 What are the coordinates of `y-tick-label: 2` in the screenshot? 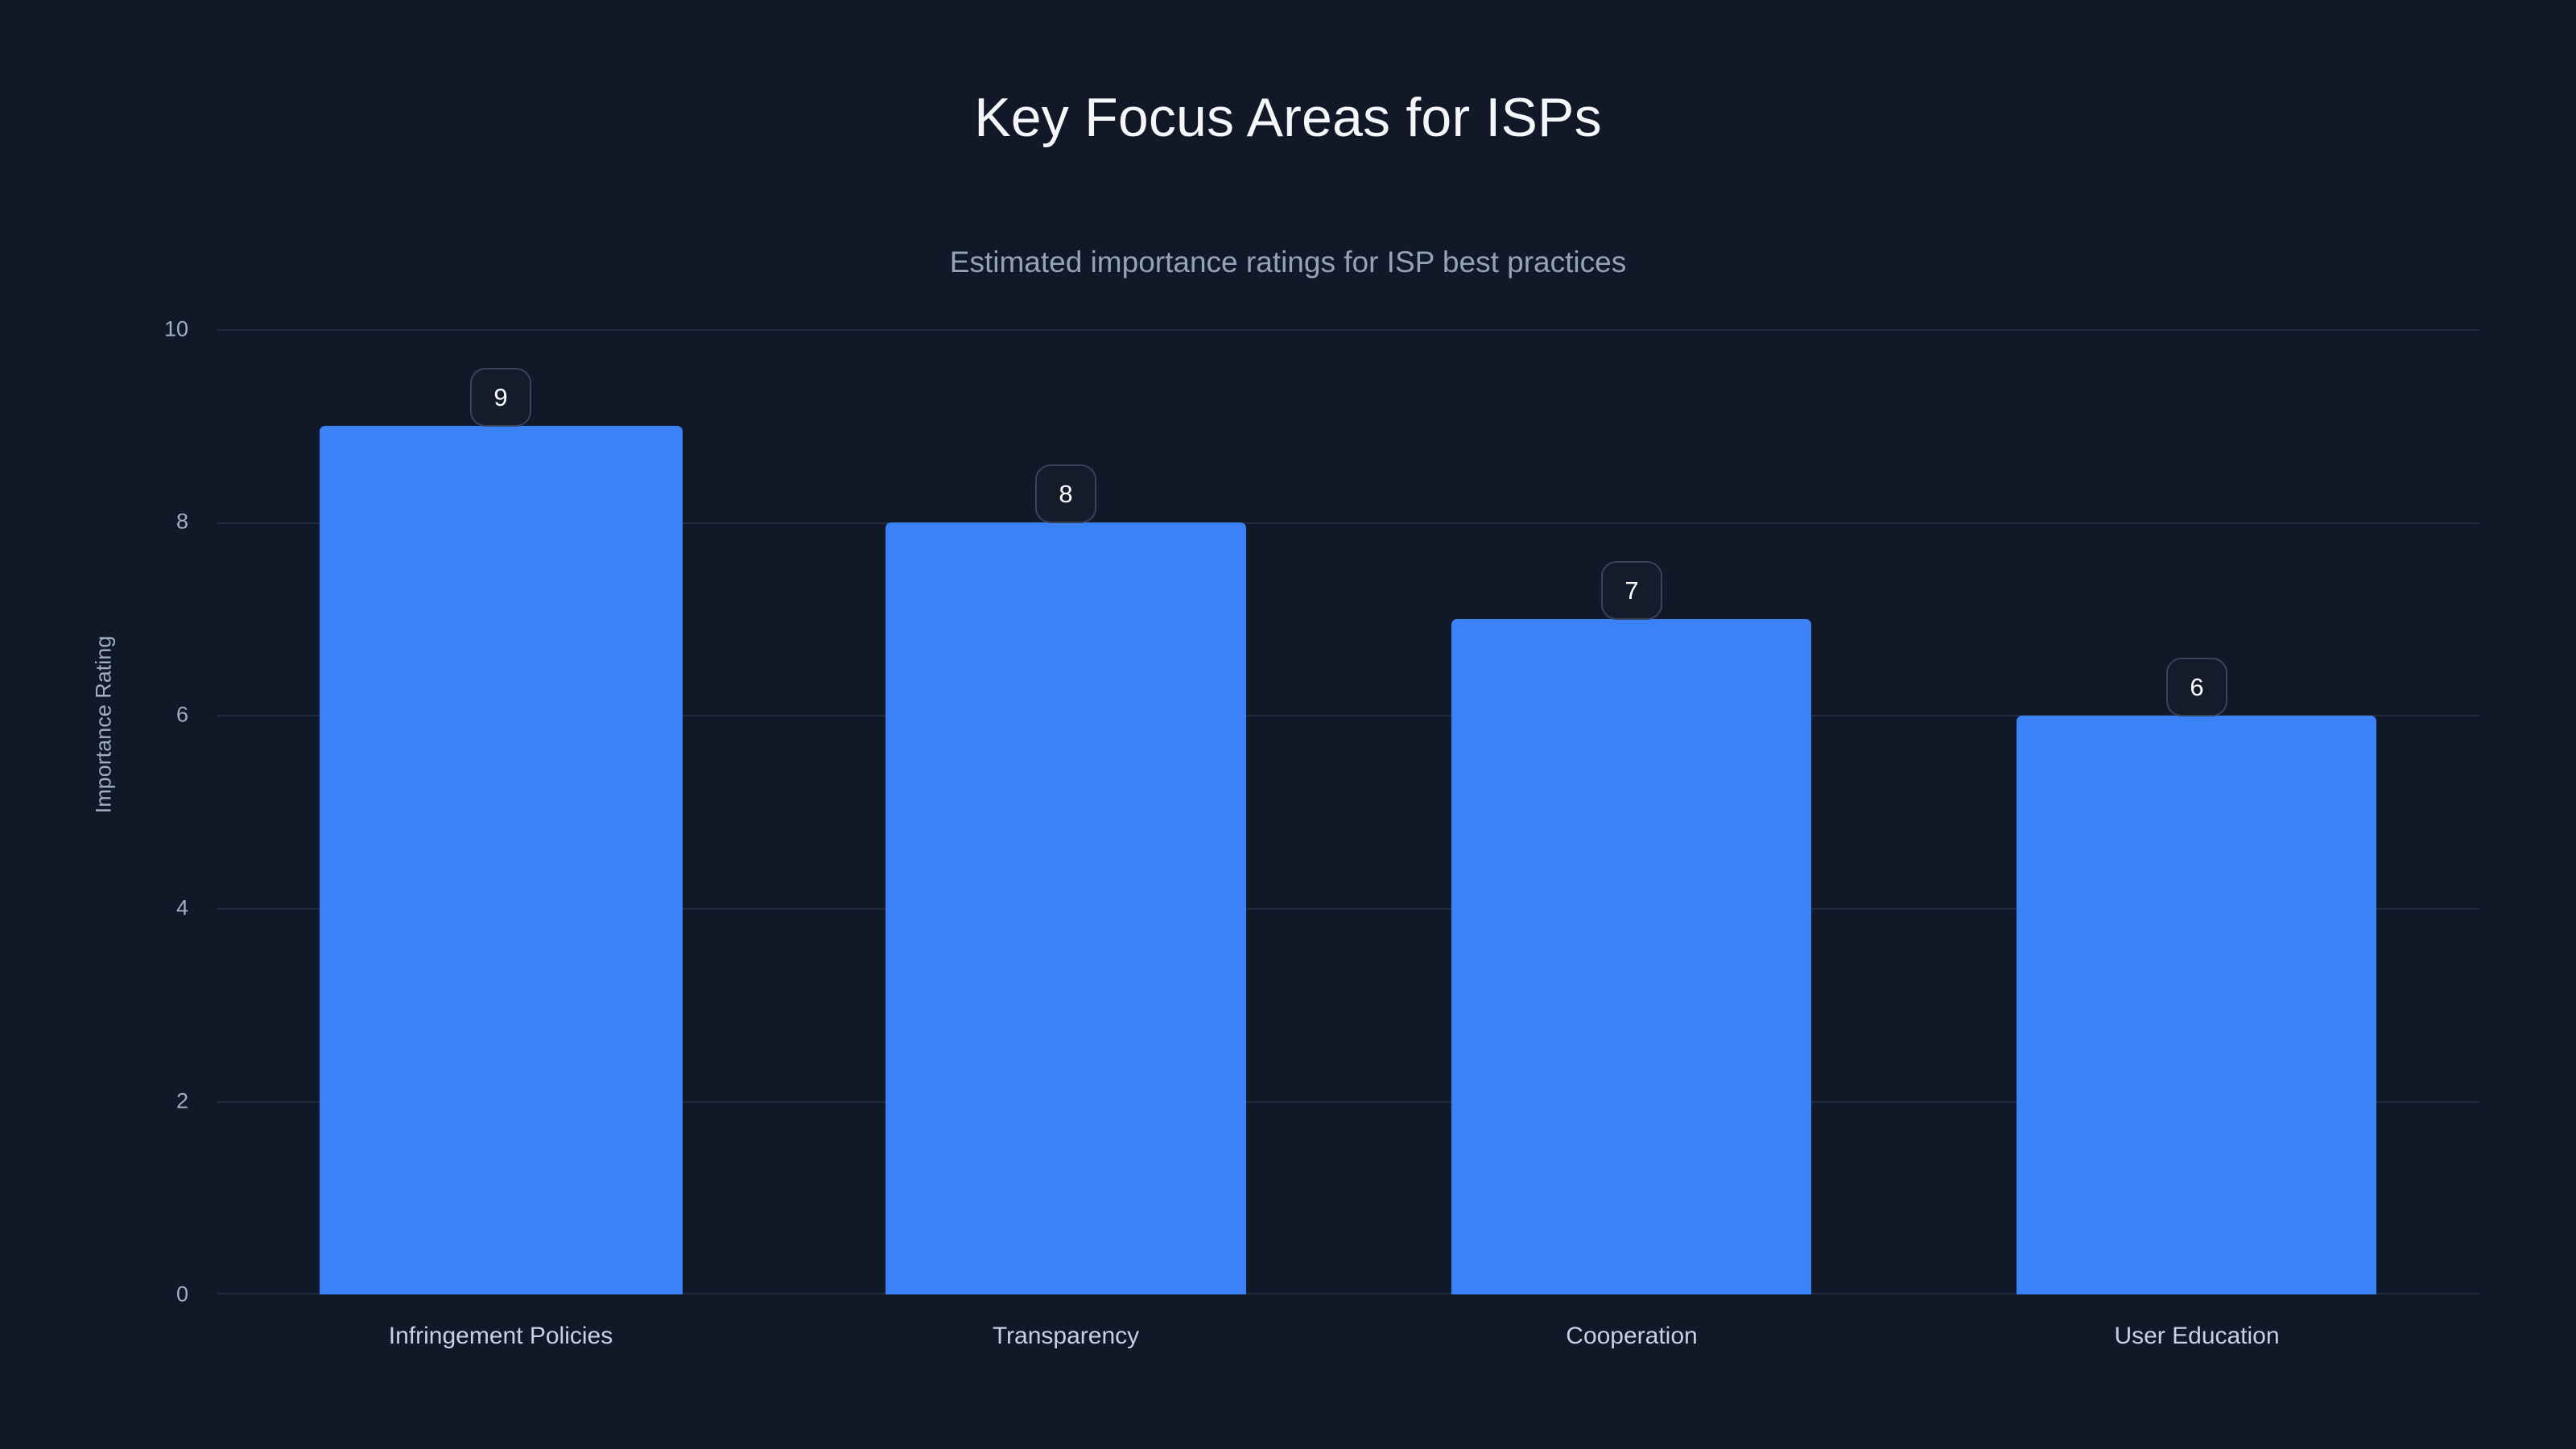 It's located at (181, 1100).